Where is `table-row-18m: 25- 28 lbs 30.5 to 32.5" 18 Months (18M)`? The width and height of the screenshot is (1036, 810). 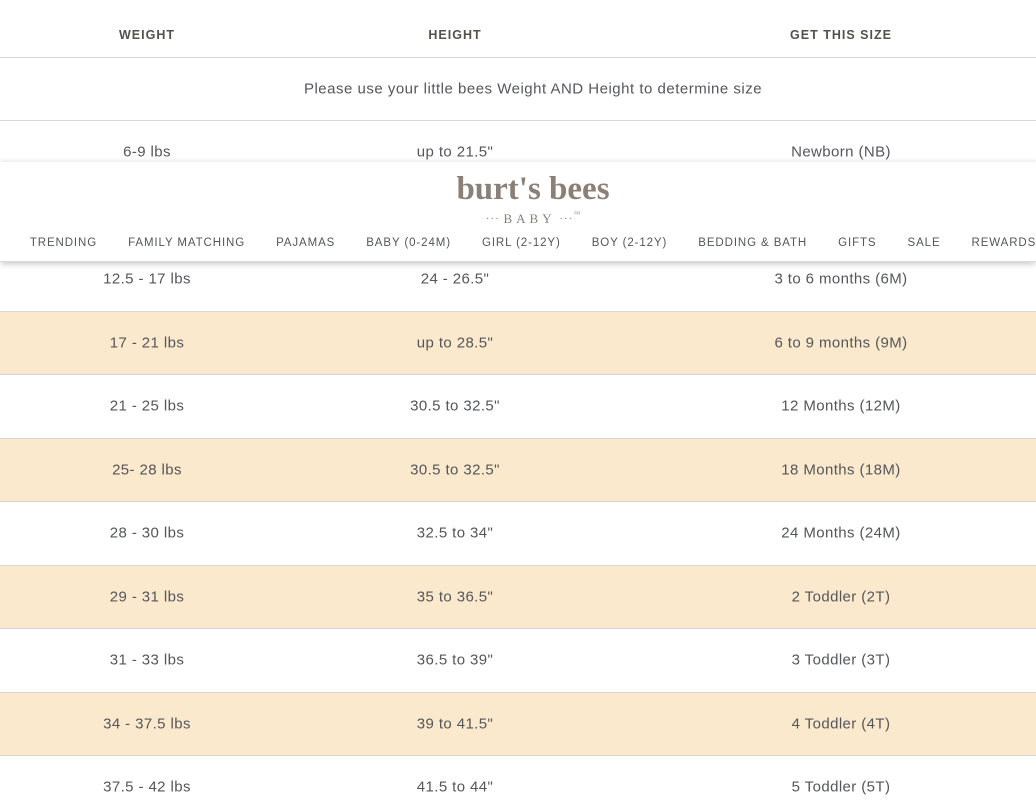 table-row-18m: 25- 28 lbs 30.5 to 32.5" 18 Months (18M) is located at coordinates (518, 470).